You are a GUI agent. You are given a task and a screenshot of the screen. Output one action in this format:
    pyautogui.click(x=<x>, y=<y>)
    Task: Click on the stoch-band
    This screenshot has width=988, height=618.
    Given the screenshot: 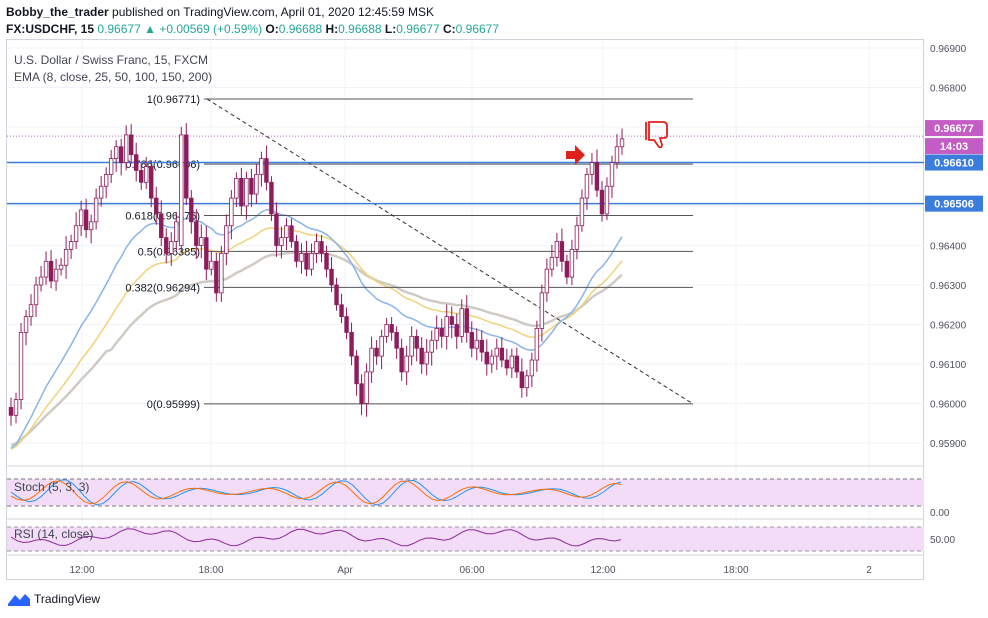 What is the action you would take?
    pyautogui.click(x=465, y=492)
    